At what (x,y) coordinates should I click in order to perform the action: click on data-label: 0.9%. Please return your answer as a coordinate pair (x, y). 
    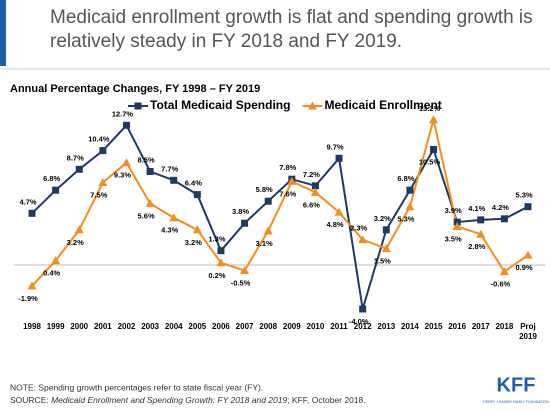
    Looking at the image, I should click on (523, 267).